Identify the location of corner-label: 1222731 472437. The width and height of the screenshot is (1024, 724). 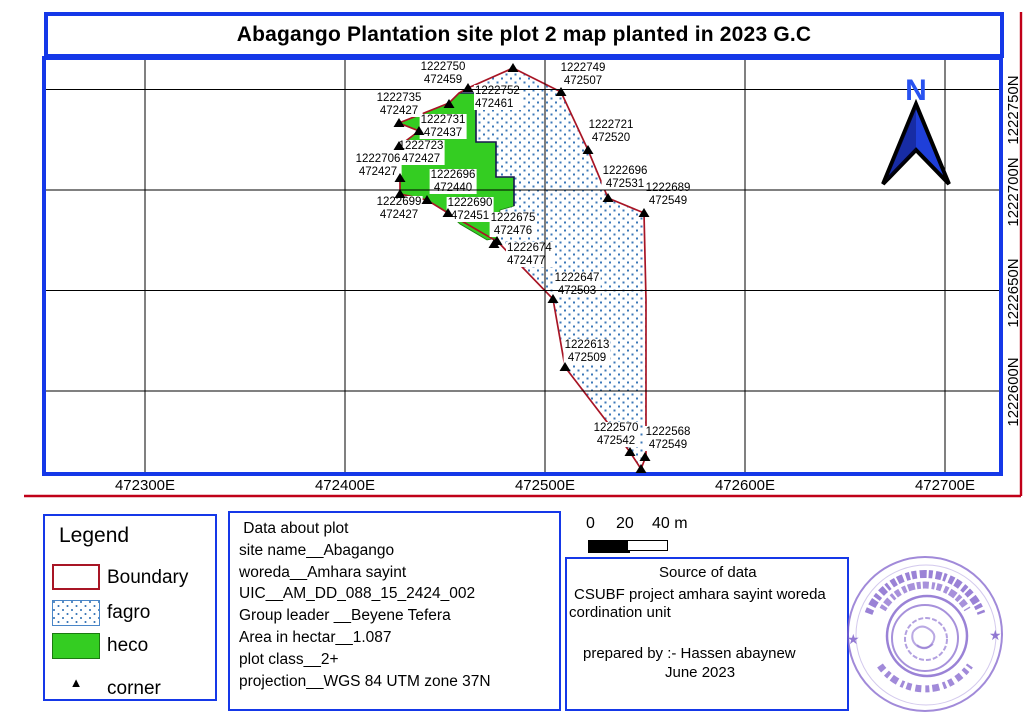
(443, 126).